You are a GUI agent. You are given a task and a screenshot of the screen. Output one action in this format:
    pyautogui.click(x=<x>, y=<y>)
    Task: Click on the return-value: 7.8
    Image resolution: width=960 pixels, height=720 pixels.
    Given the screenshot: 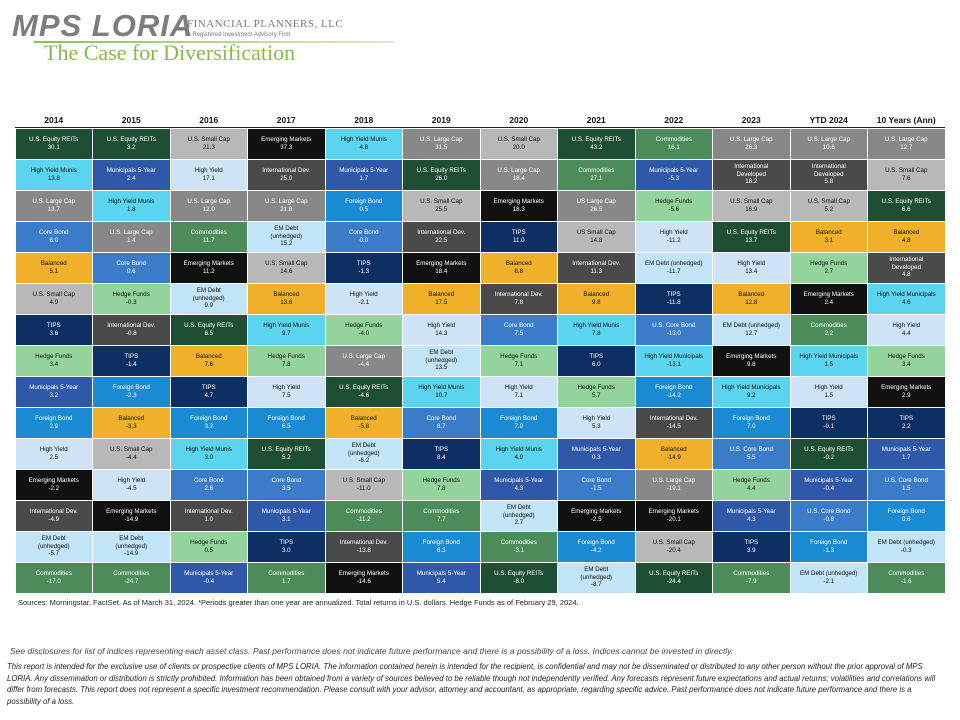 What is the action you would take?
    pyautogui.click(x=596, y=333)
    